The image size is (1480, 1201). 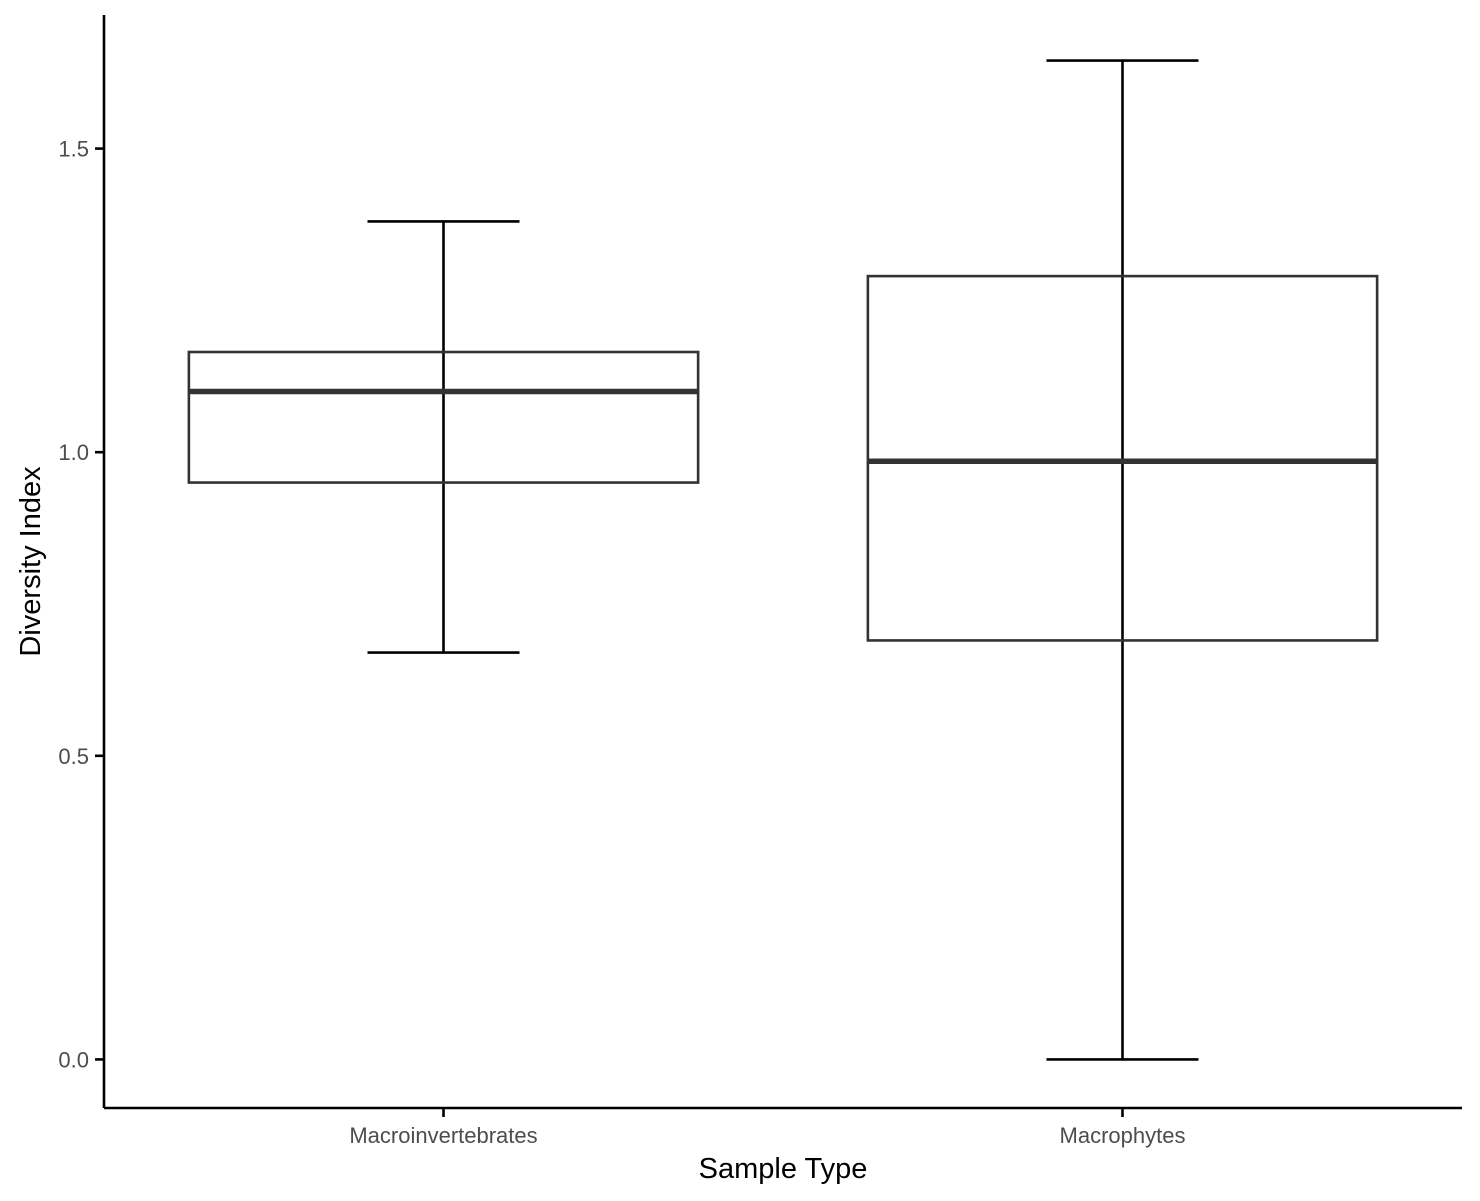 I want to click on box-macrophytes, so click(x=1122, y=458).